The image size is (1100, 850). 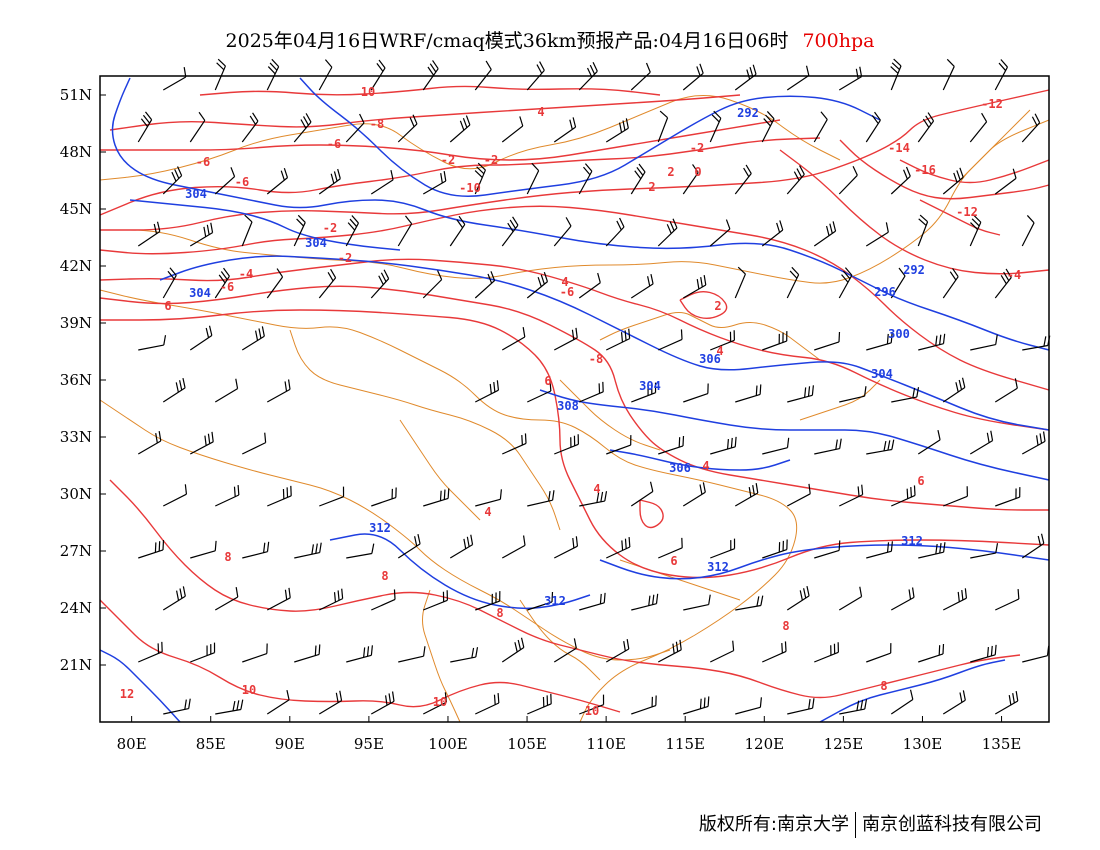 What do you see at coordinates (211, 744) in the screenshot?
I see `lon-tick-label: 85E` at bounding box center [211, 744].